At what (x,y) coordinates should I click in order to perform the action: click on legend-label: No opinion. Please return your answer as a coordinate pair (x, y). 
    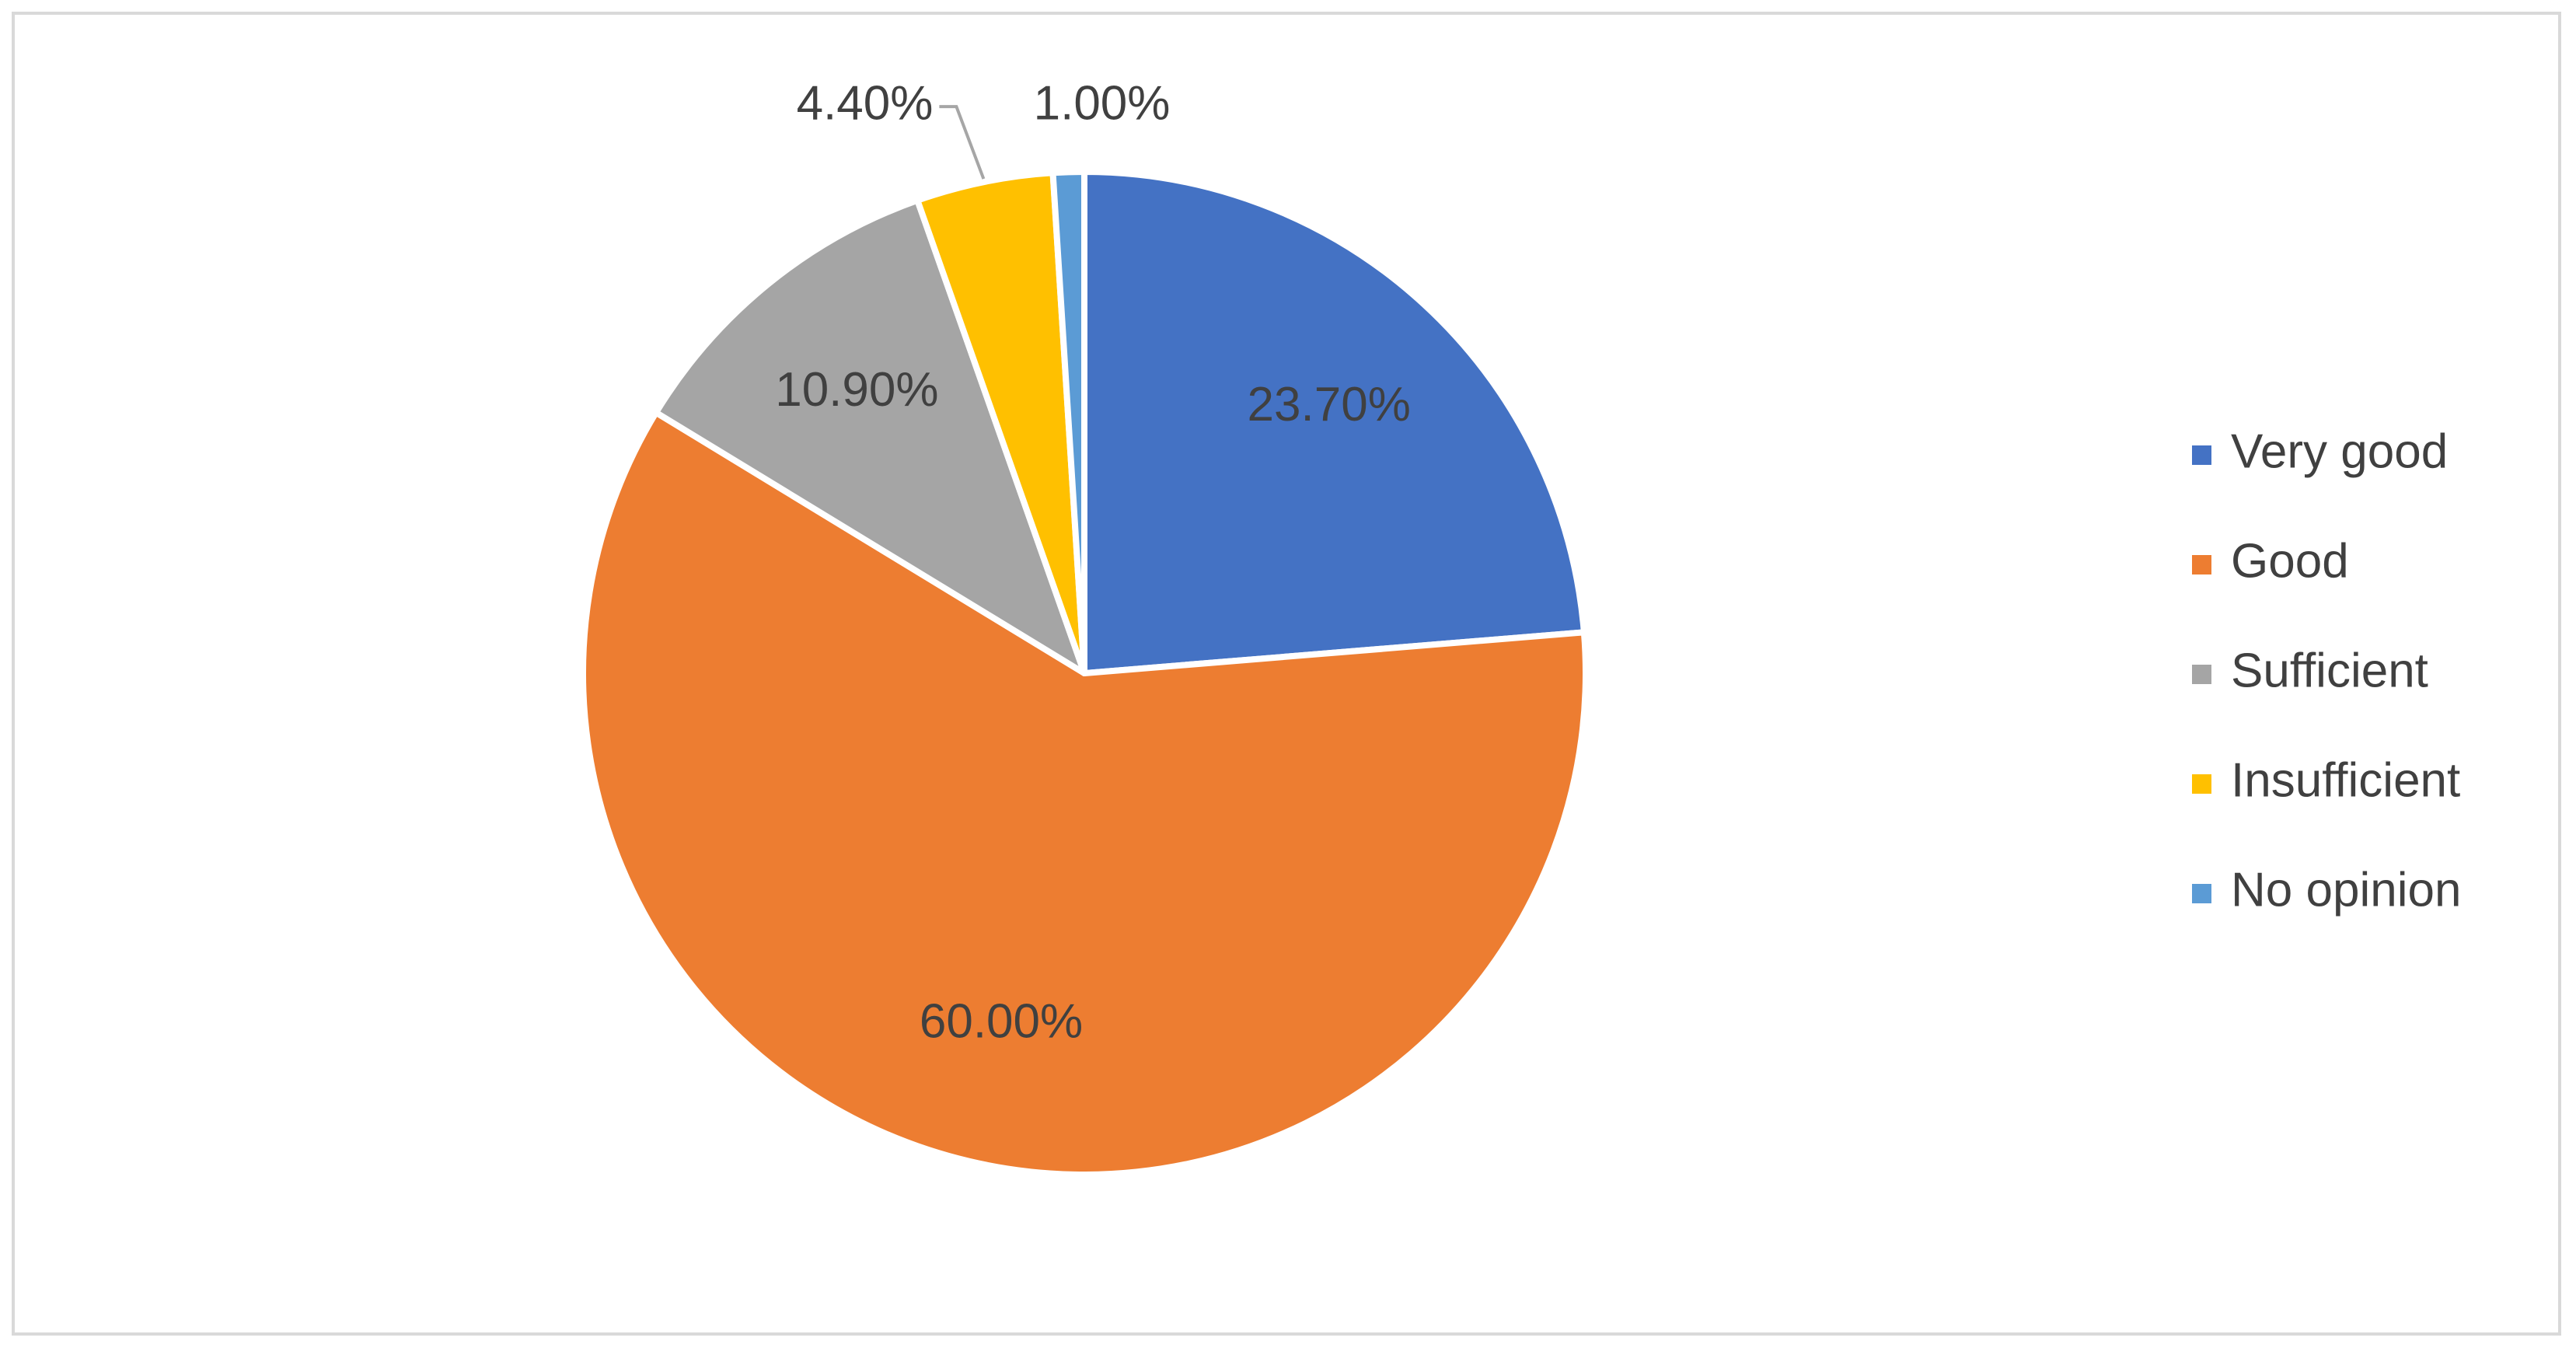
    Looking at the image, I should click on (2346, 890).